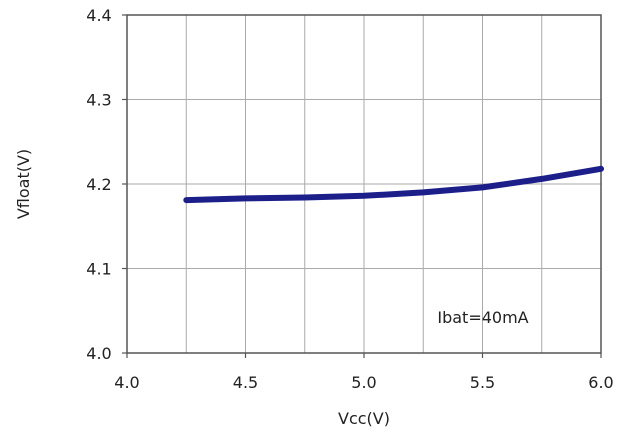  I want to click on x-tick-label: 5.0, so click(363, 382).